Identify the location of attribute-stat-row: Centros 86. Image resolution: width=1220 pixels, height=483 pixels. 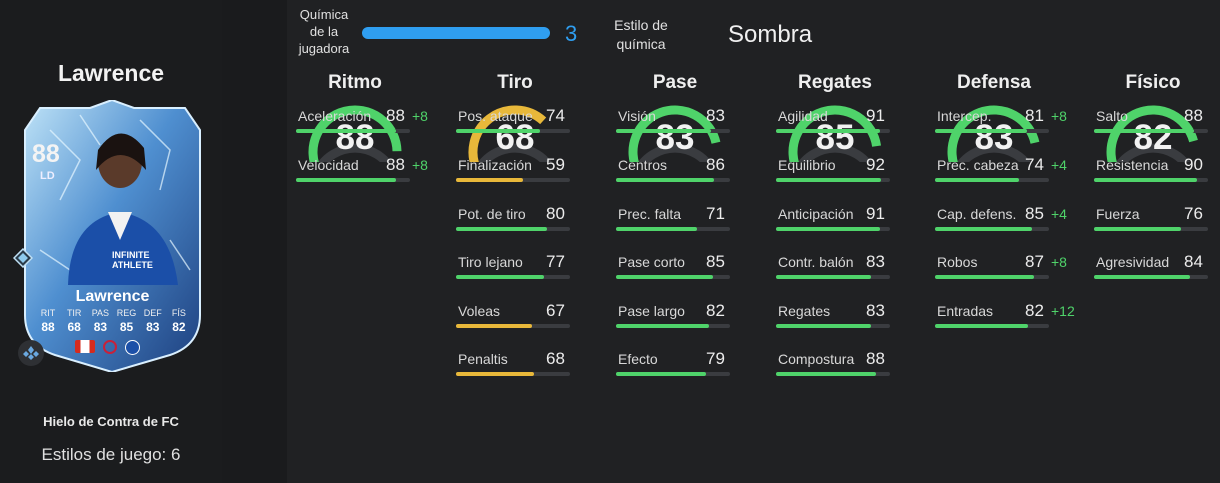
(685, 171).